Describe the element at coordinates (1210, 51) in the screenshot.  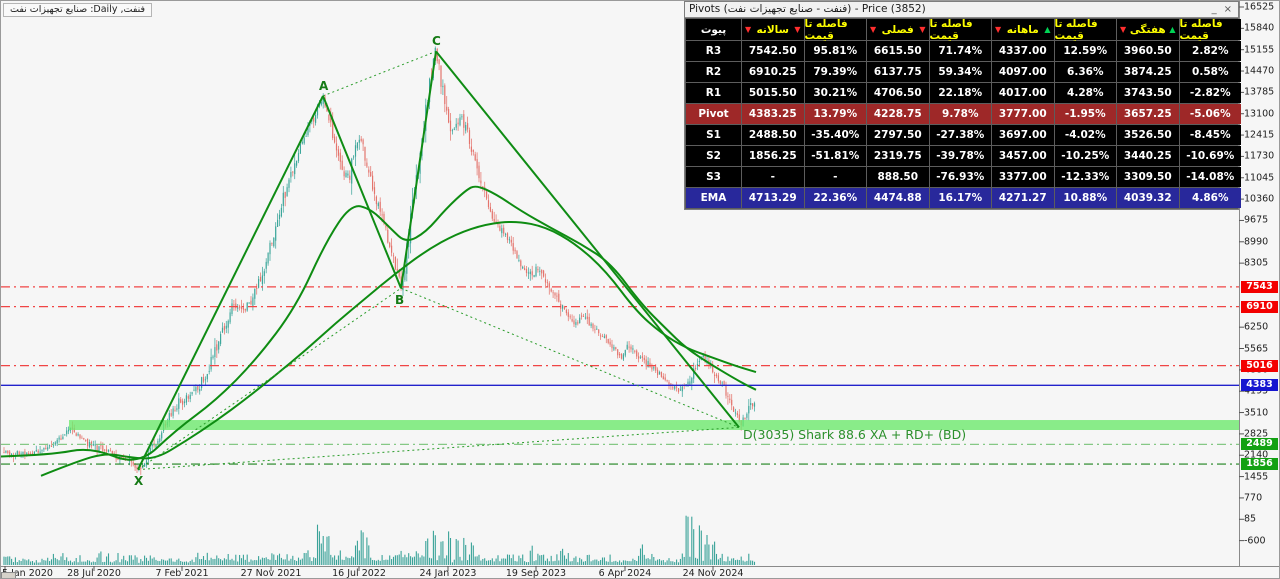
I see `pivot-cell: 2.82%` at that location.